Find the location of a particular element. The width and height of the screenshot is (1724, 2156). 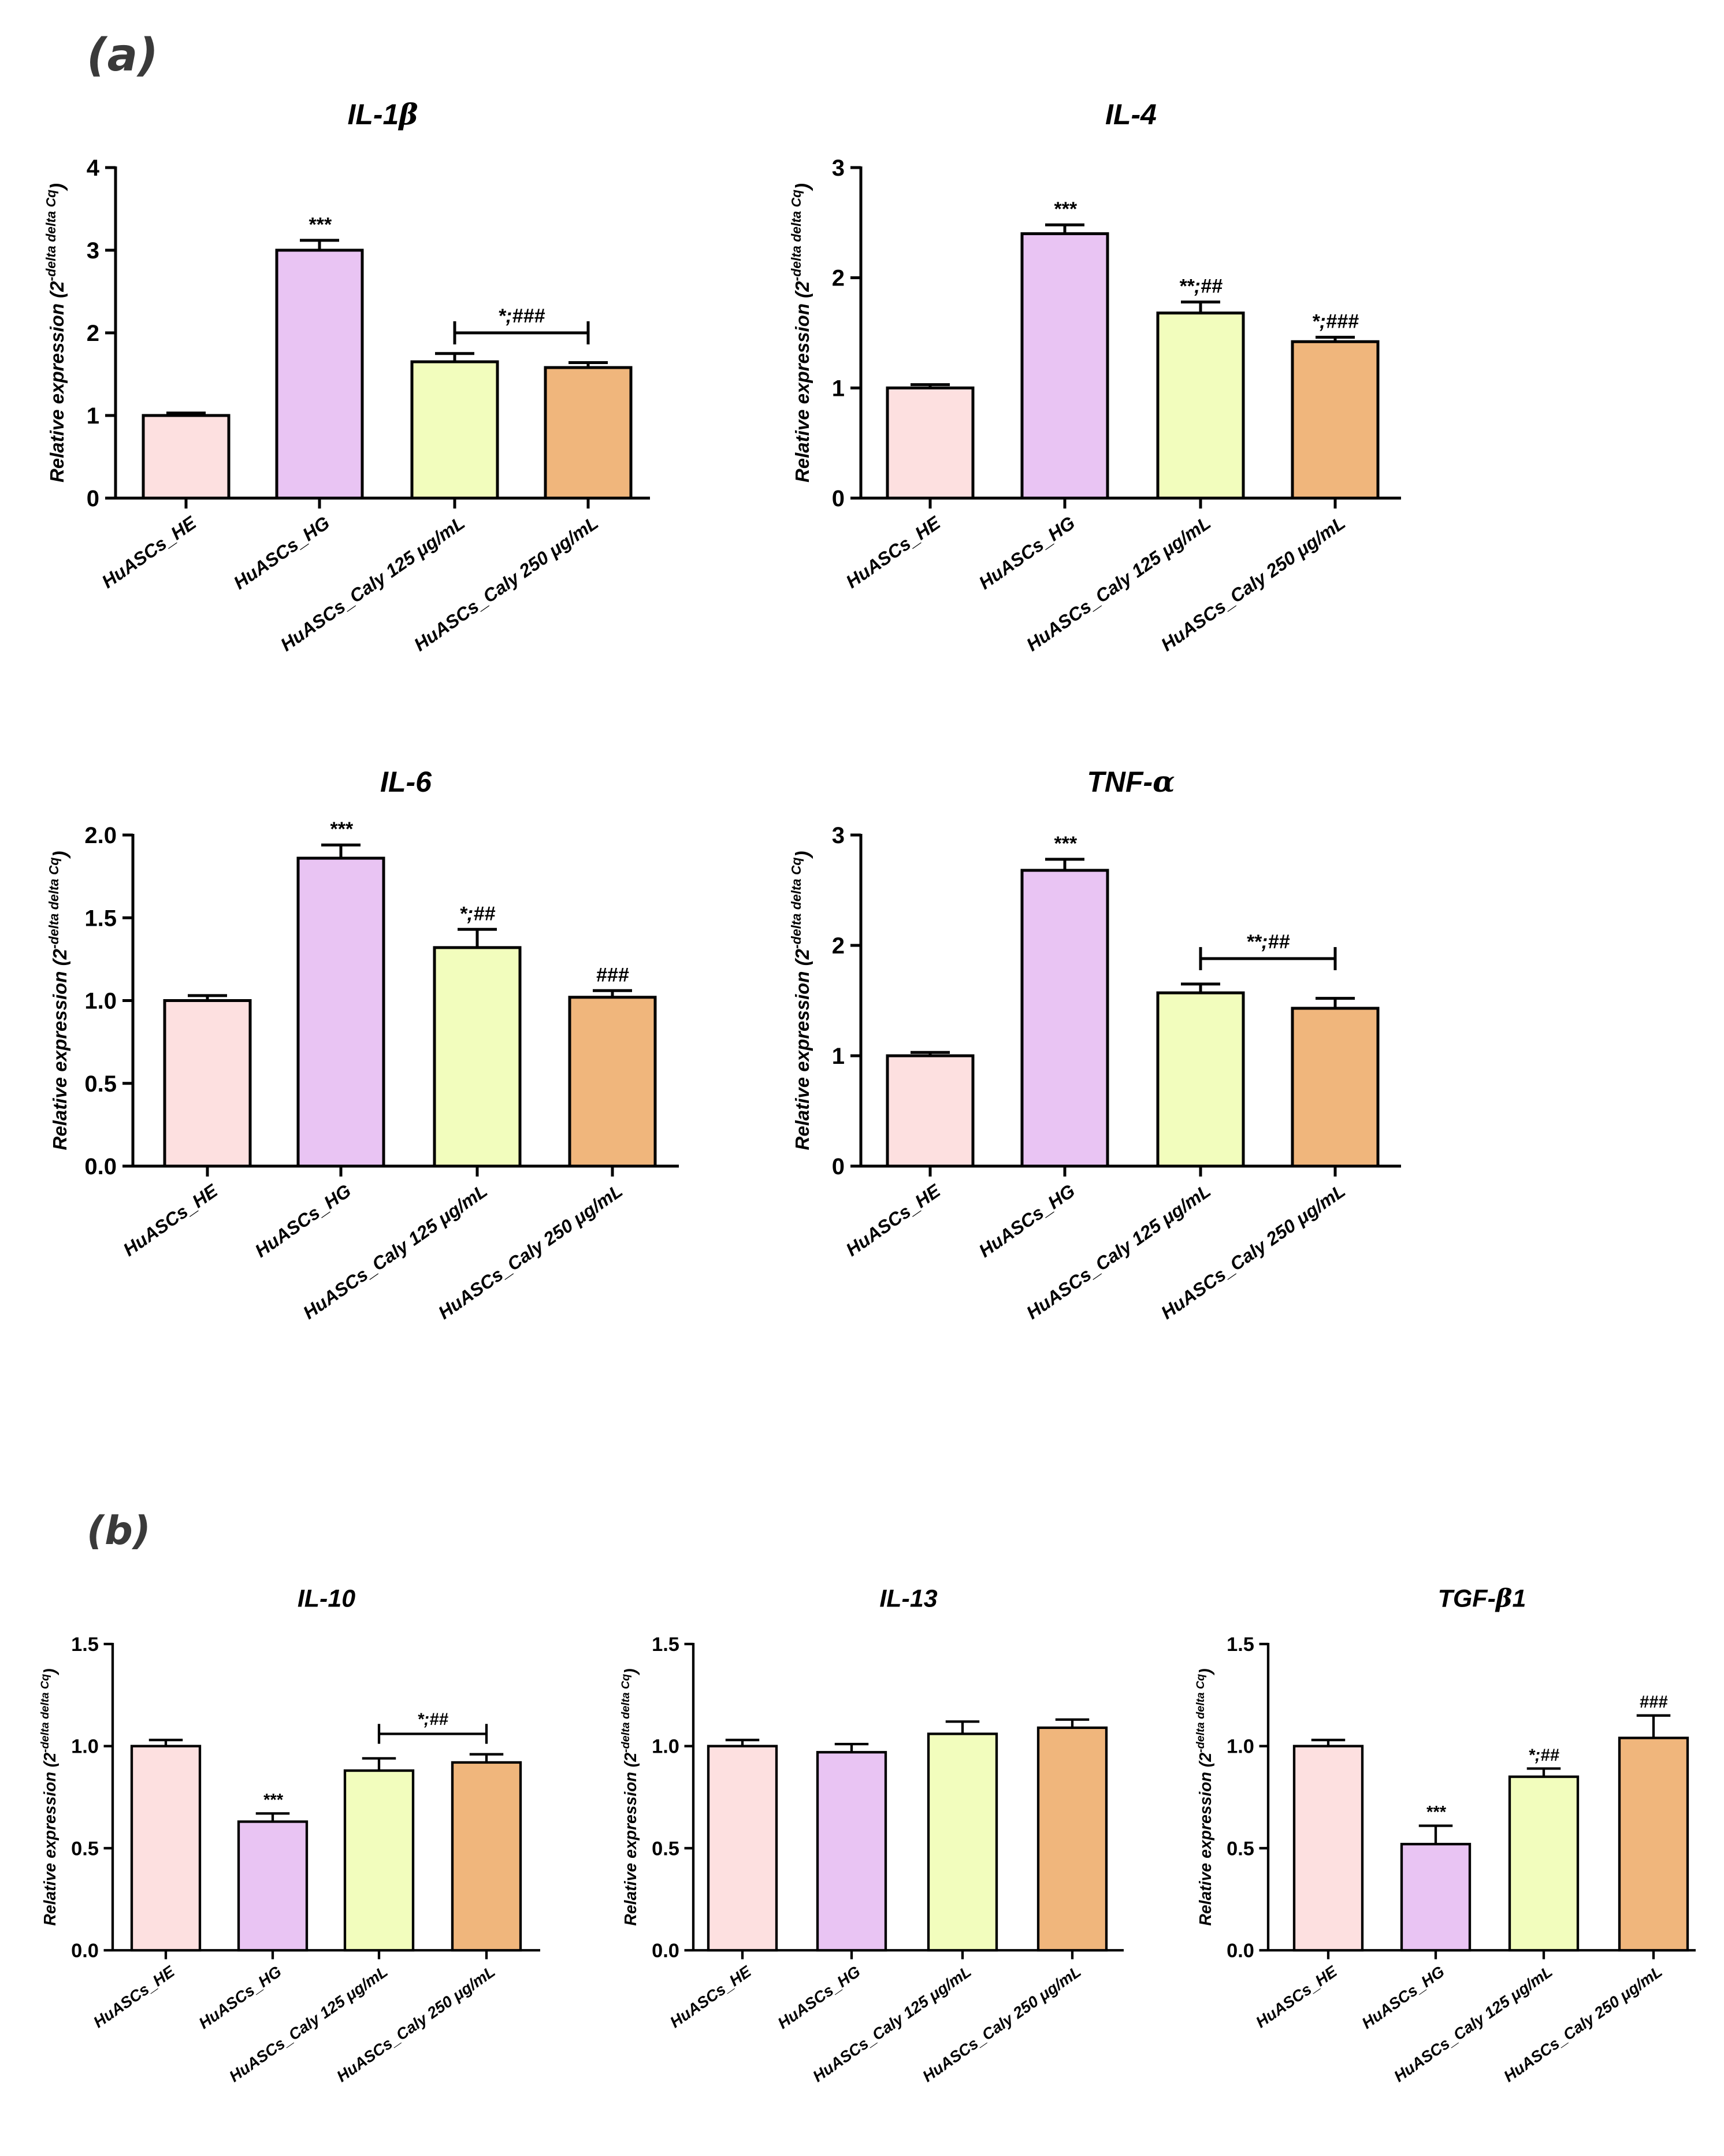

significance-label: **;## is located at coordinates (1201, 287).